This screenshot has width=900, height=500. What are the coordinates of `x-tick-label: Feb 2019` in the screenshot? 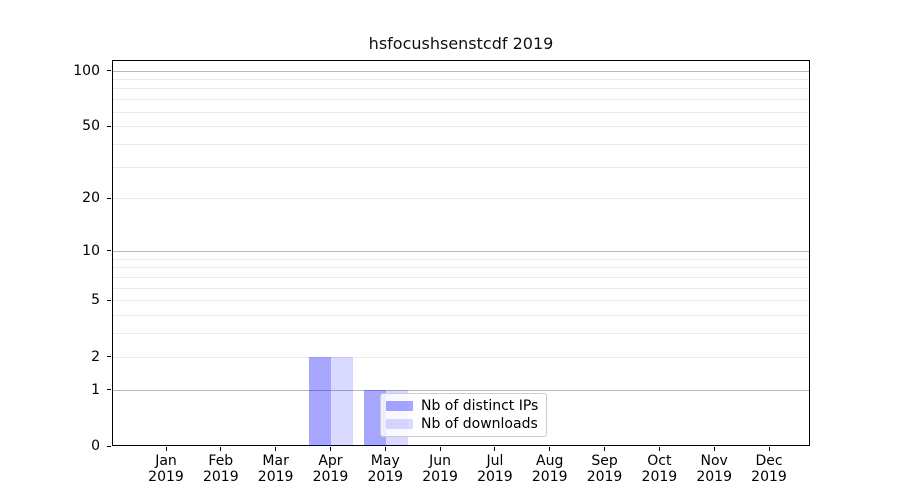 It's located at (221, 469).